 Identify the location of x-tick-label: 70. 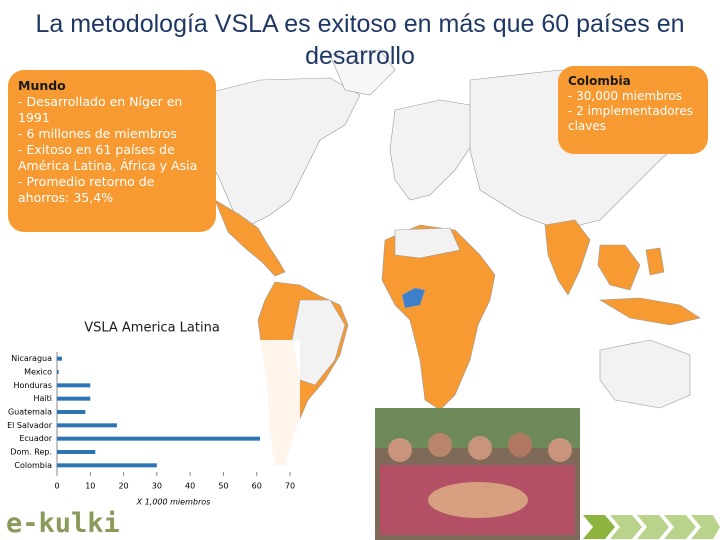
(290, 486).